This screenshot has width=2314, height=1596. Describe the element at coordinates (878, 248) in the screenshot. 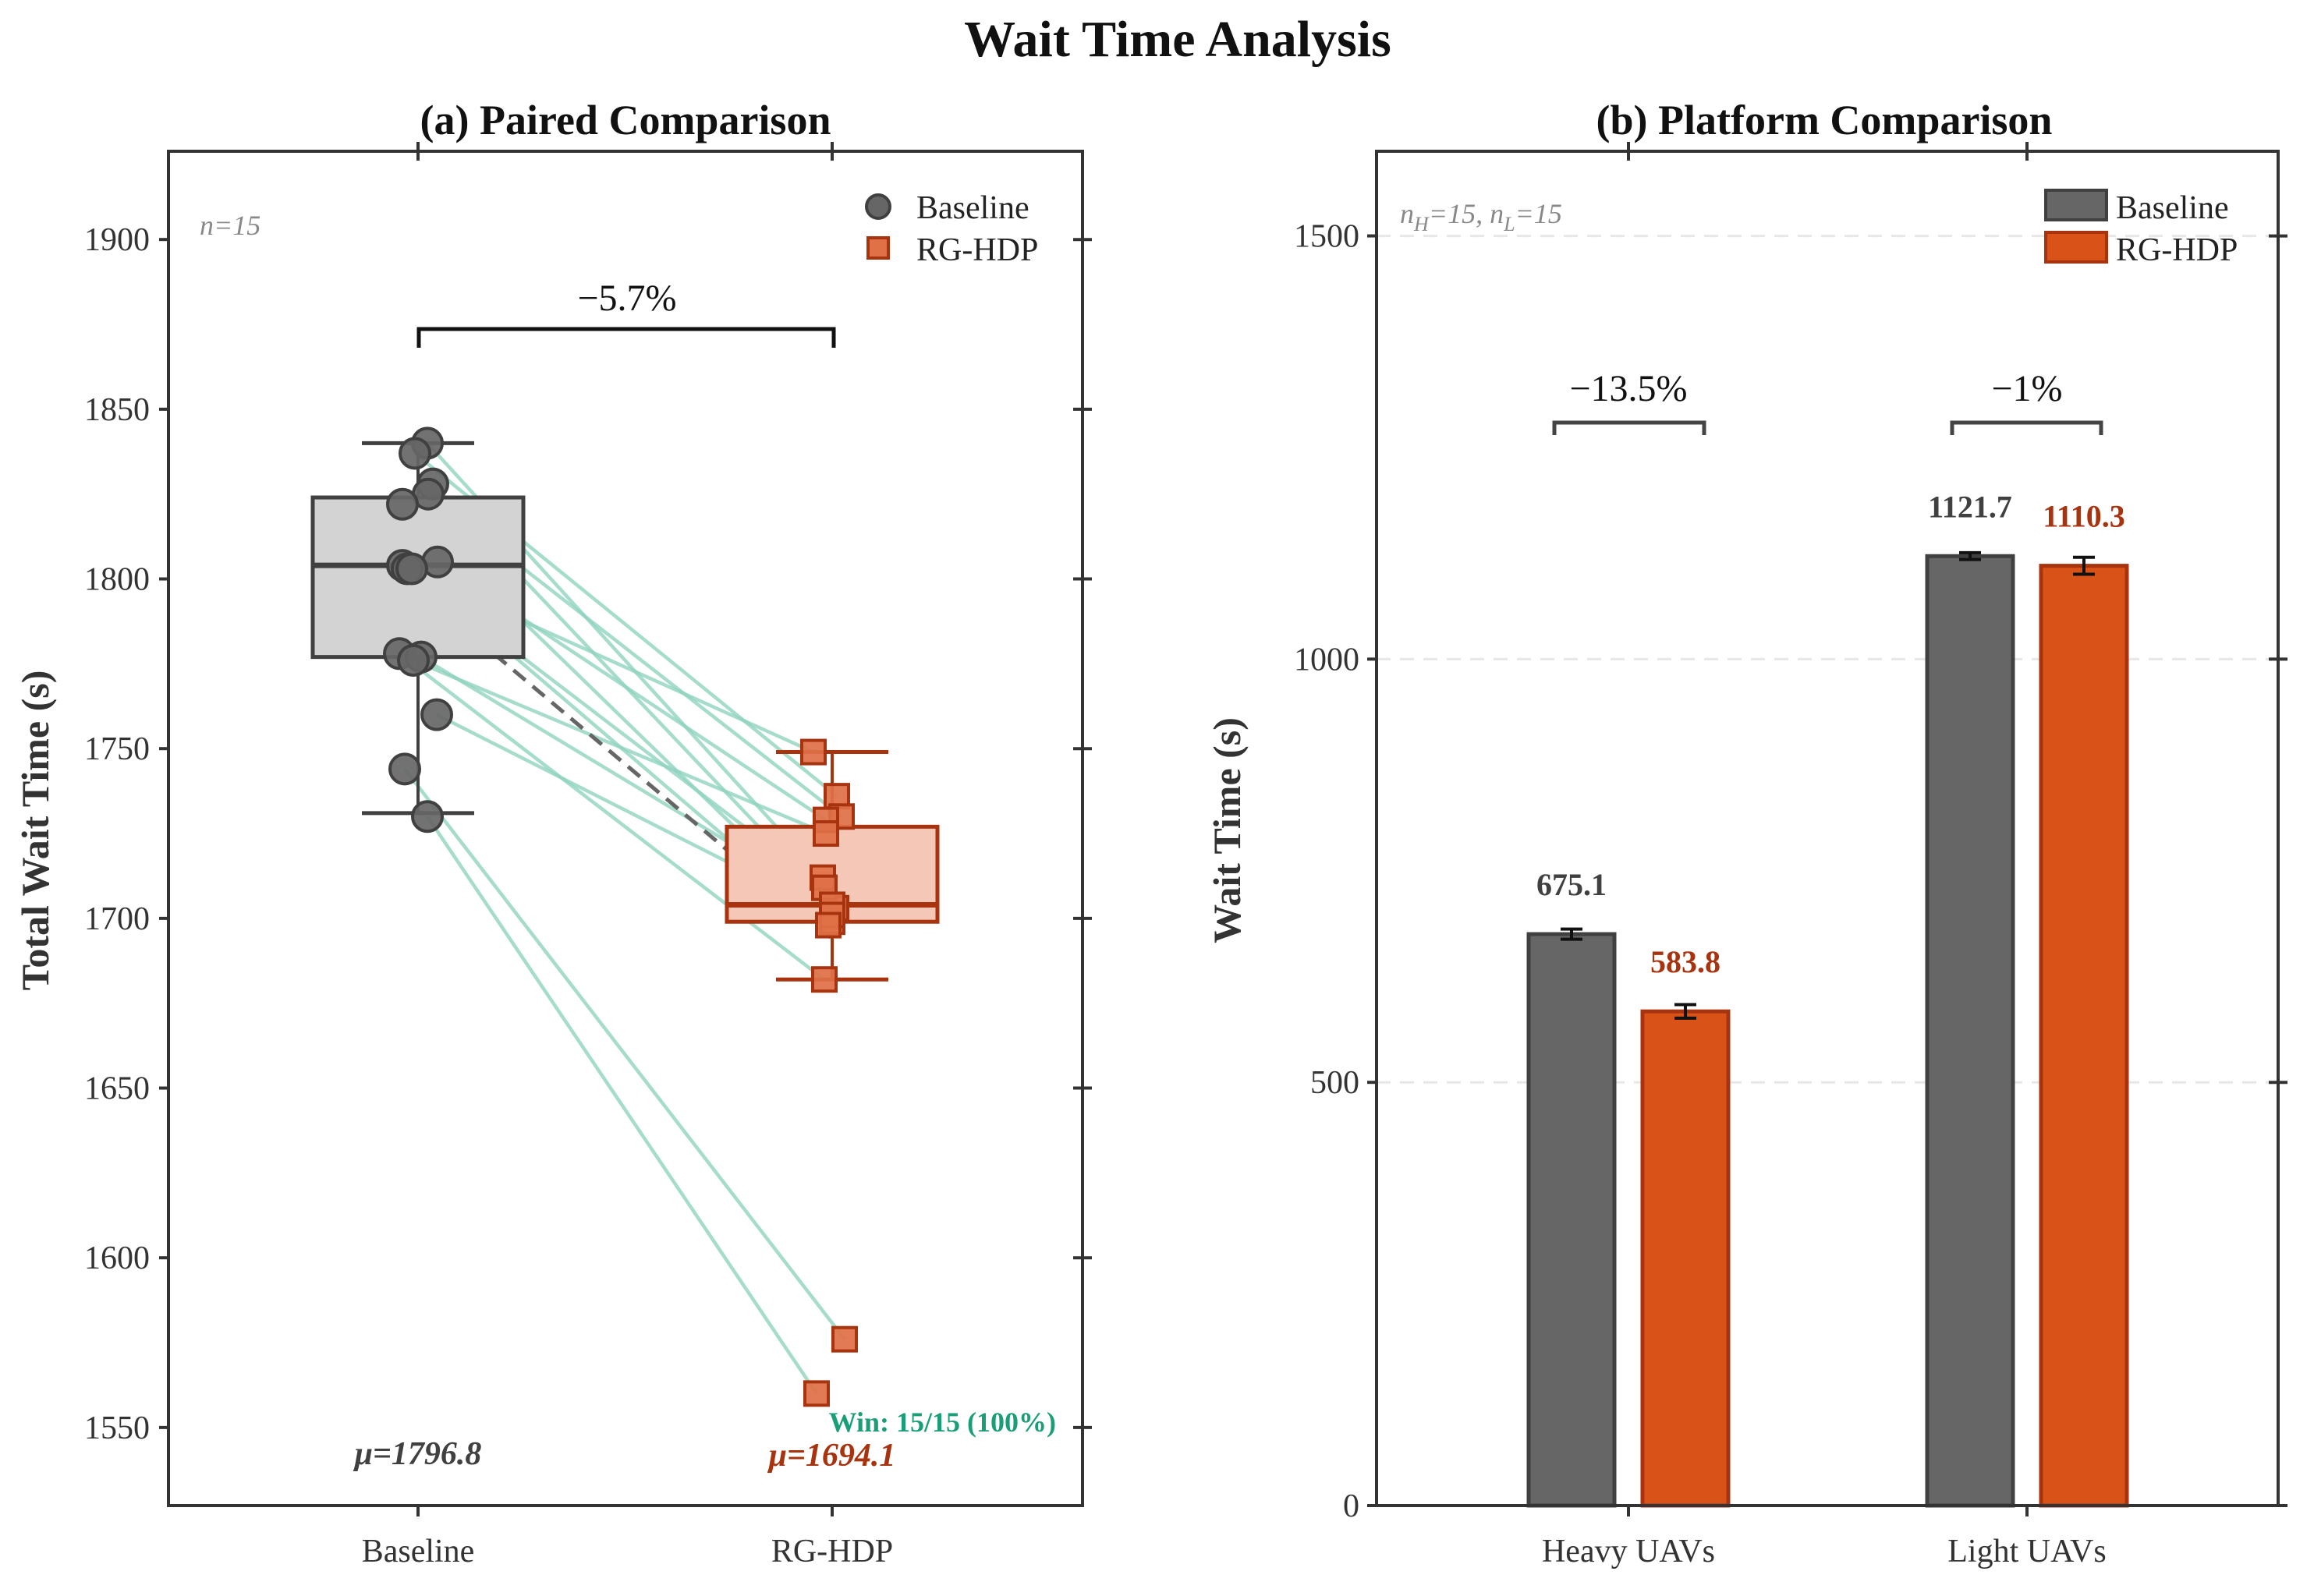

I see `legend-a-rghdp-marker` at that location.